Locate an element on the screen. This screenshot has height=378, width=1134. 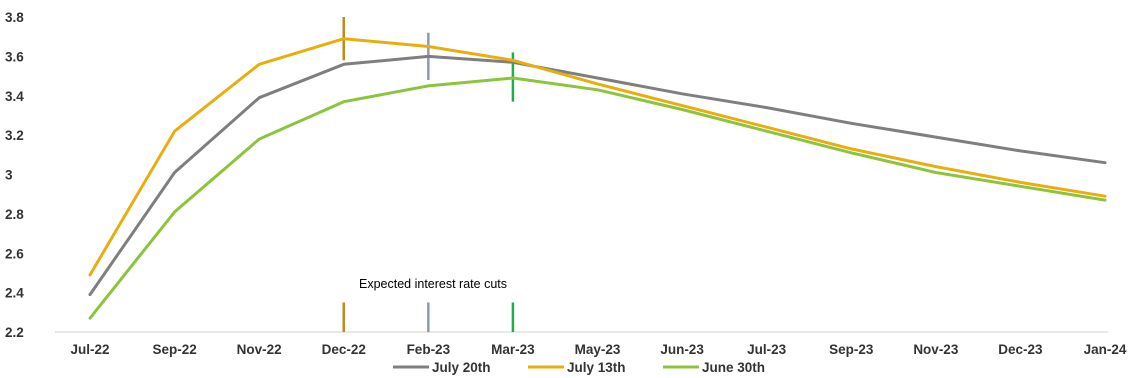
x-tick-label: May-23 is located at coordinates (598, 349).